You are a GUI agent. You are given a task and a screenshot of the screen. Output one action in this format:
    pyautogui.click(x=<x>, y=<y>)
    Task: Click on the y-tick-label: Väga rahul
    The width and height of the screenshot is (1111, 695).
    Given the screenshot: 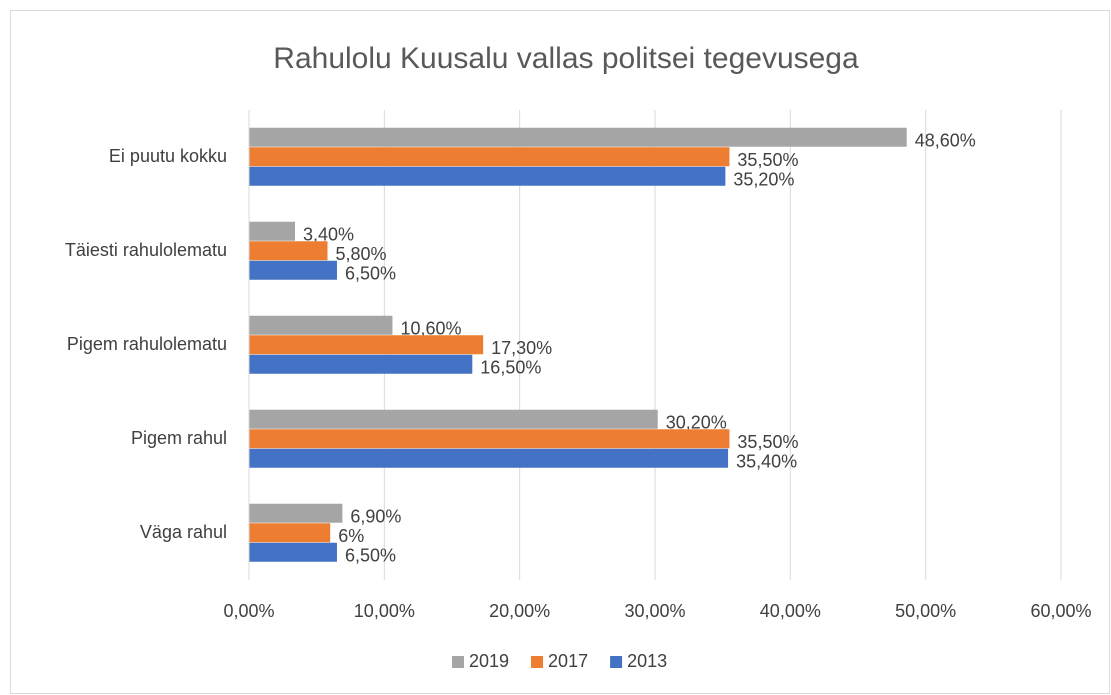 What is the action you would take?
    pyautogui.click(x=183, y=532)
    